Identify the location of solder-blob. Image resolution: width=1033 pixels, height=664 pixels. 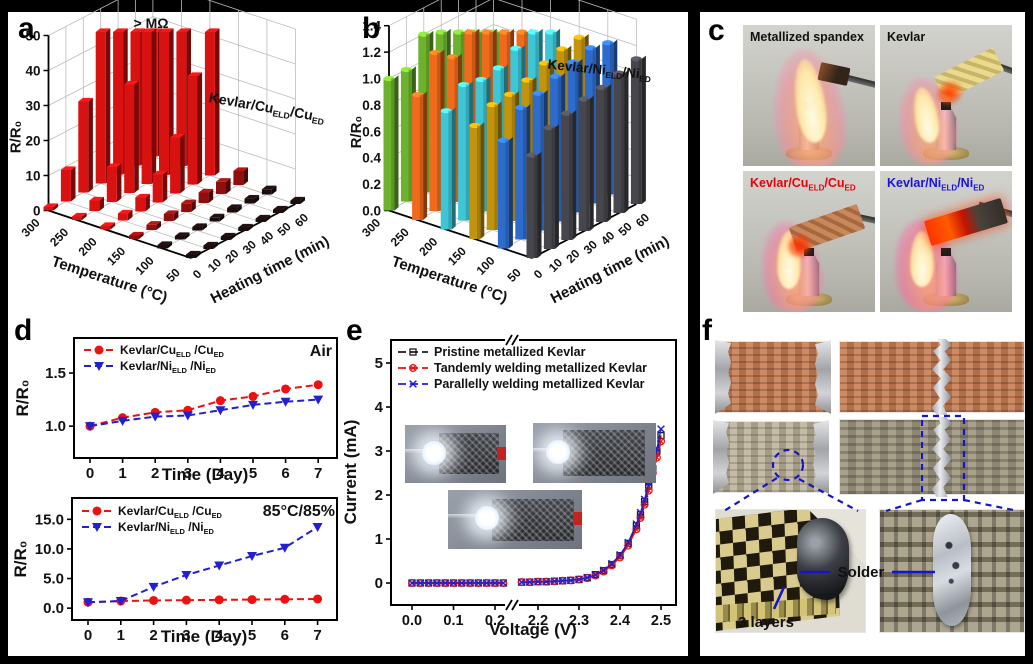
(952, 570).